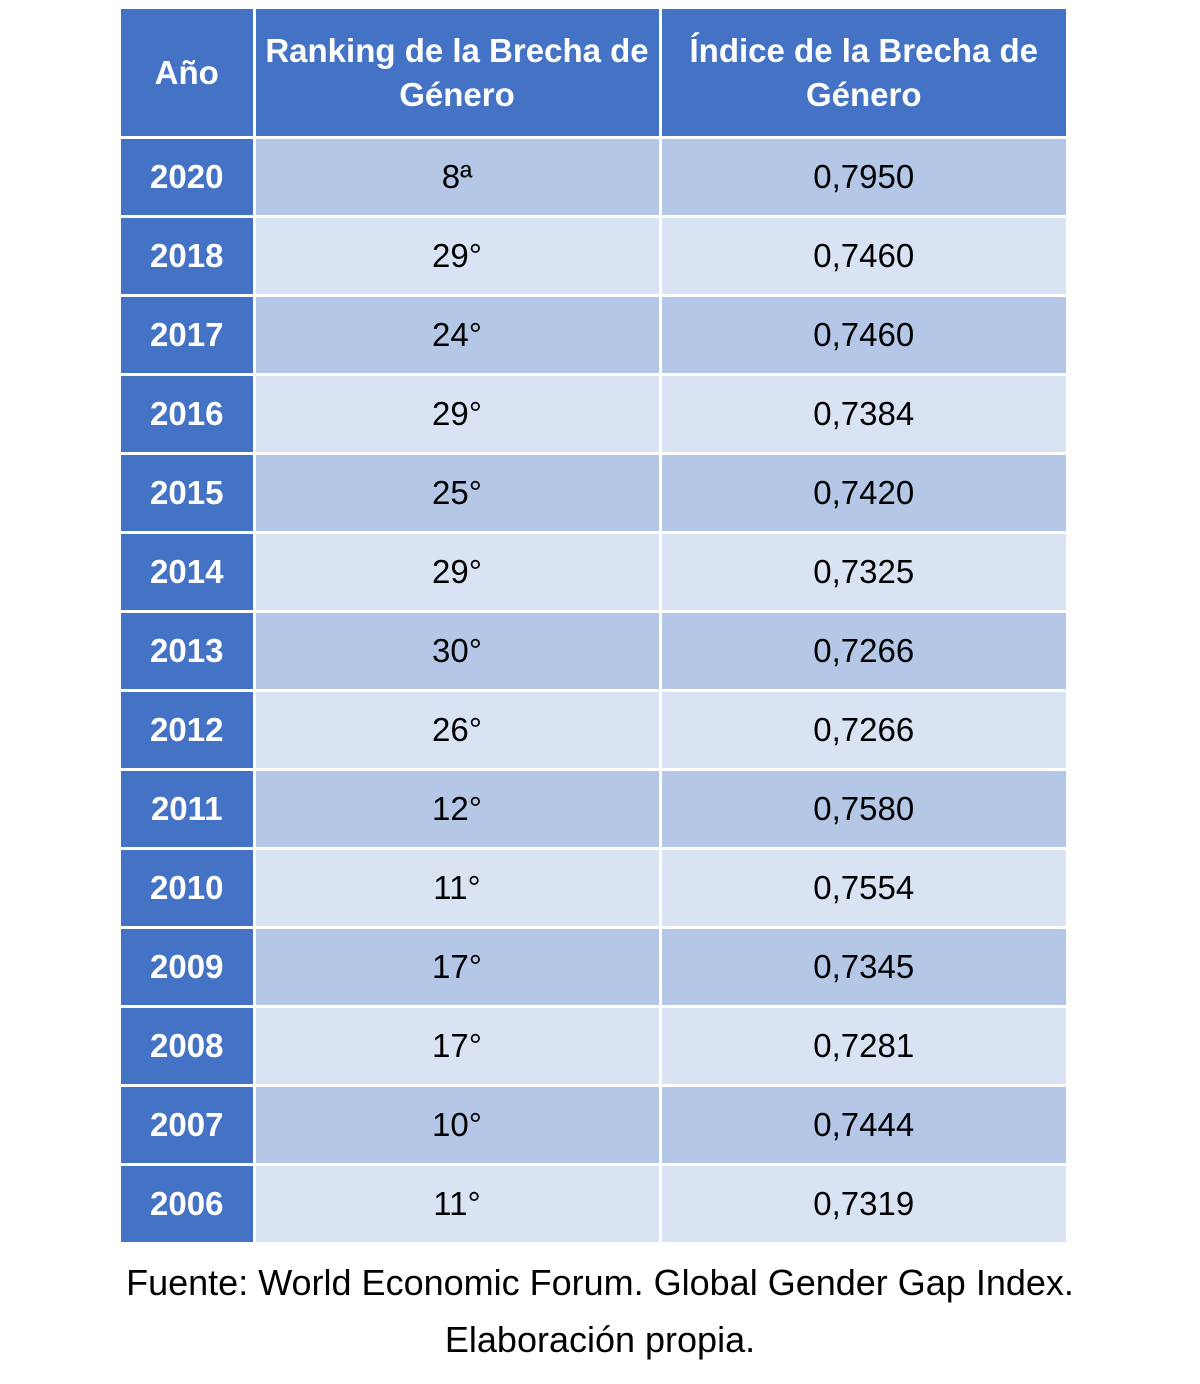  What do you see at coordinates (458, 1125) in the screenshot?
I see `ranking-cell: 10°` at bounding box center [458, 1125].